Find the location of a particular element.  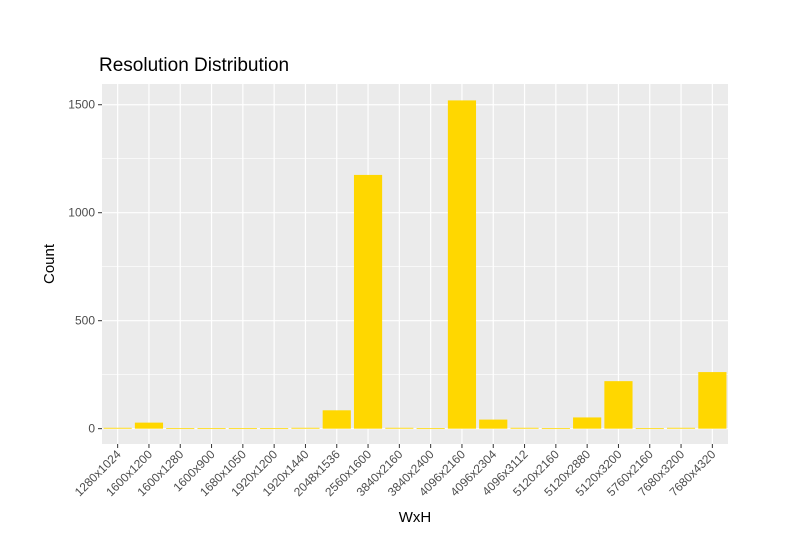

y-axis: 0 500 1000 1500 is located at coordinates (85, 267).